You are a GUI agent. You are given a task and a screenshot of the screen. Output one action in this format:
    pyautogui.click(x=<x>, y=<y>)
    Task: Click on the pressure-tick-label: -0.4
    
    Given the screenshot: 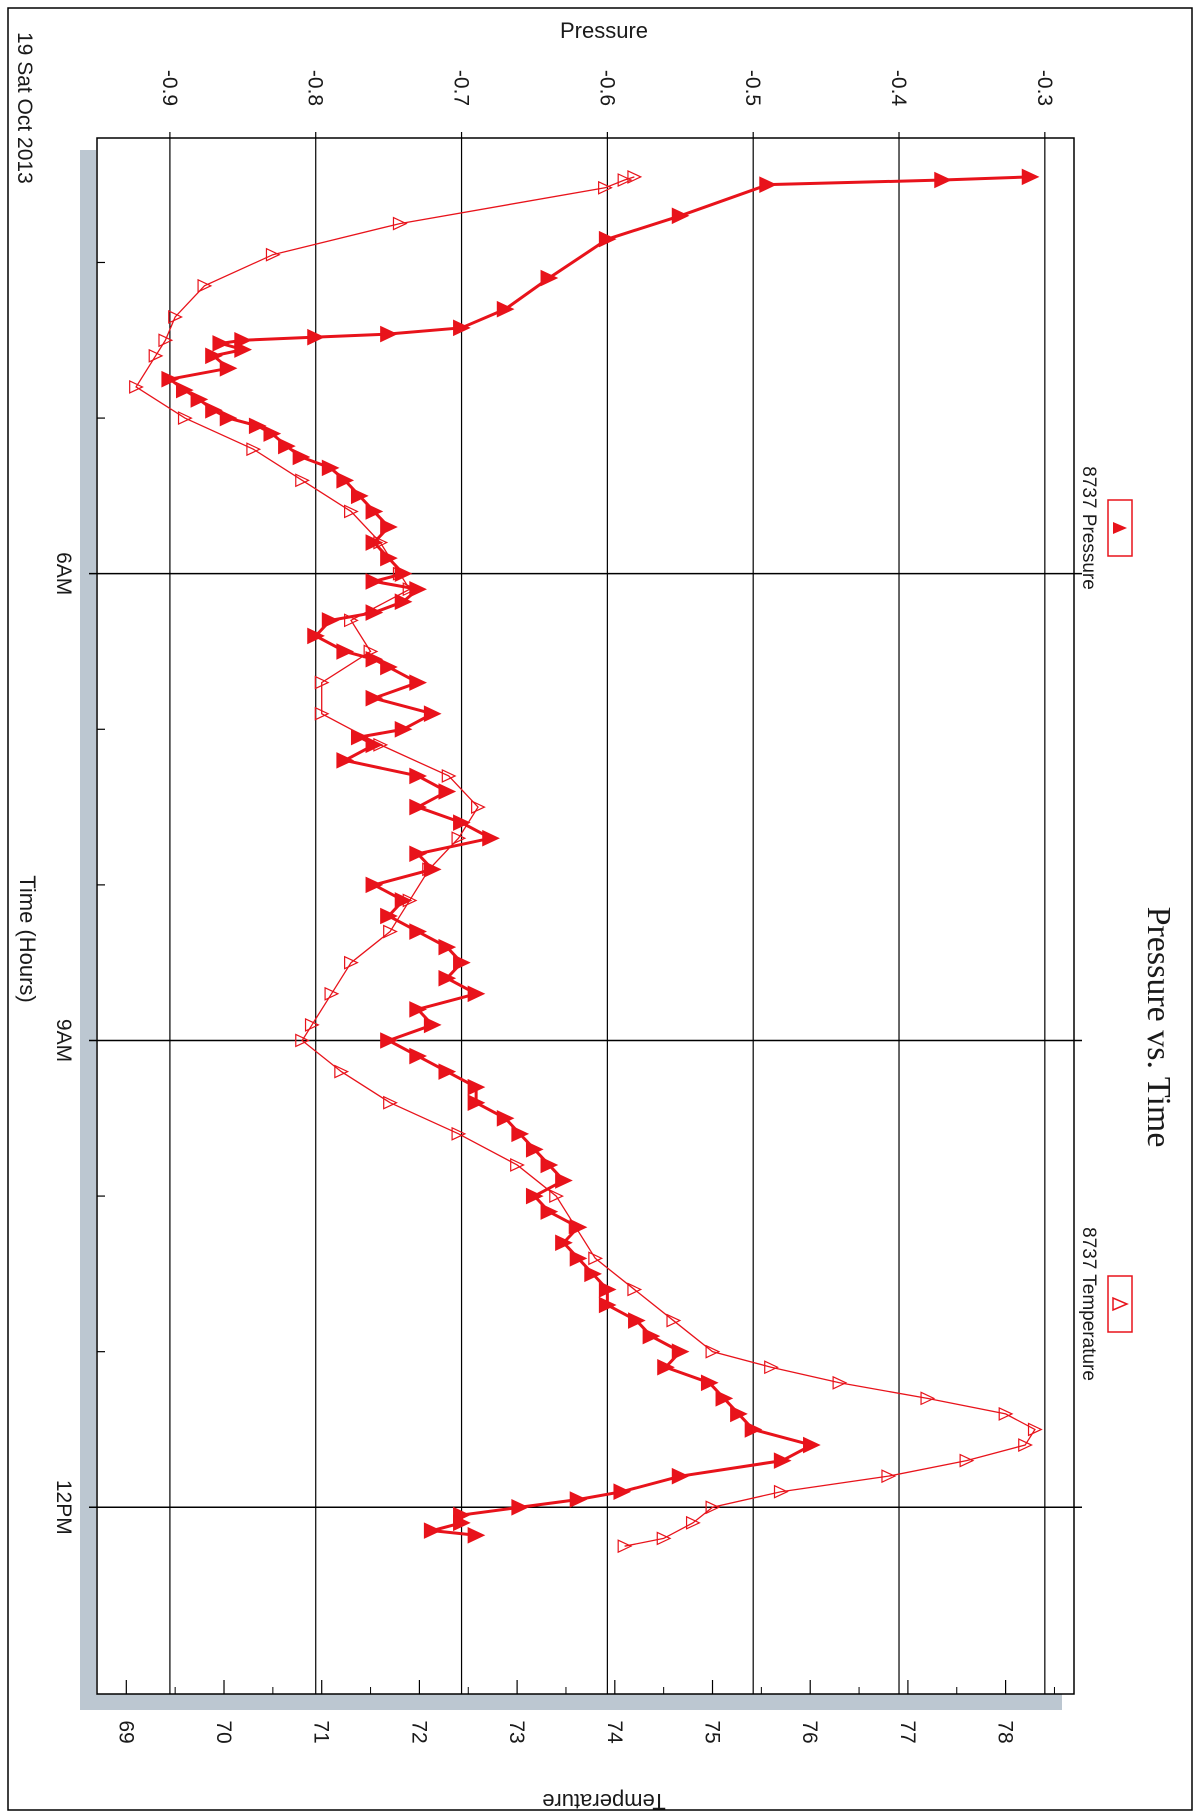 What is the action you would take?
    pyautogui.click(x=898, y=88)
    